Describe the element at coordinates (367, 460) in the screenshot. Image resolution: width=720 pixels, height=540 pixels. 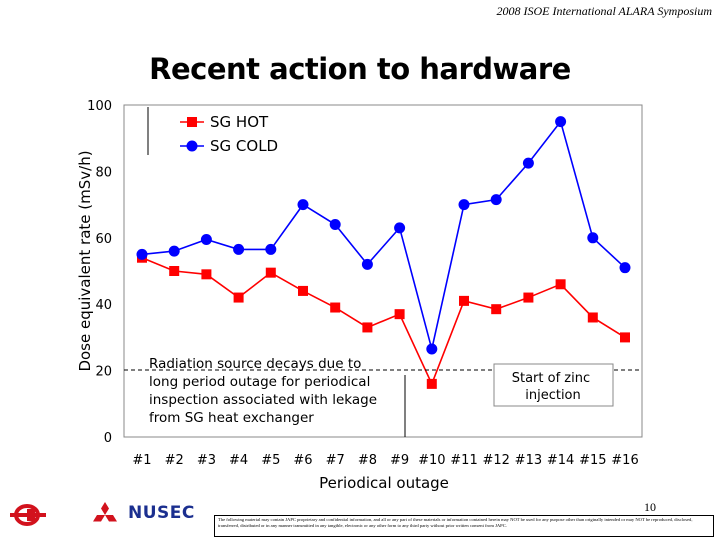
I see `x-tick-label: #8` at that location.